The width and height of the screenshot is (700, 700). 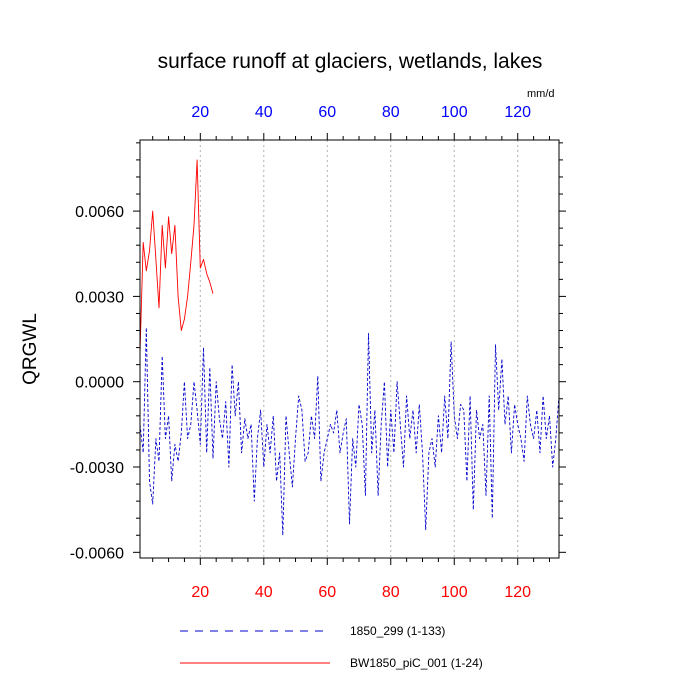 What do you see at coordinates (517, 592) in the screenshot?
I see `x-tick-label-bottom: 120` at bounding box center [517, 592].